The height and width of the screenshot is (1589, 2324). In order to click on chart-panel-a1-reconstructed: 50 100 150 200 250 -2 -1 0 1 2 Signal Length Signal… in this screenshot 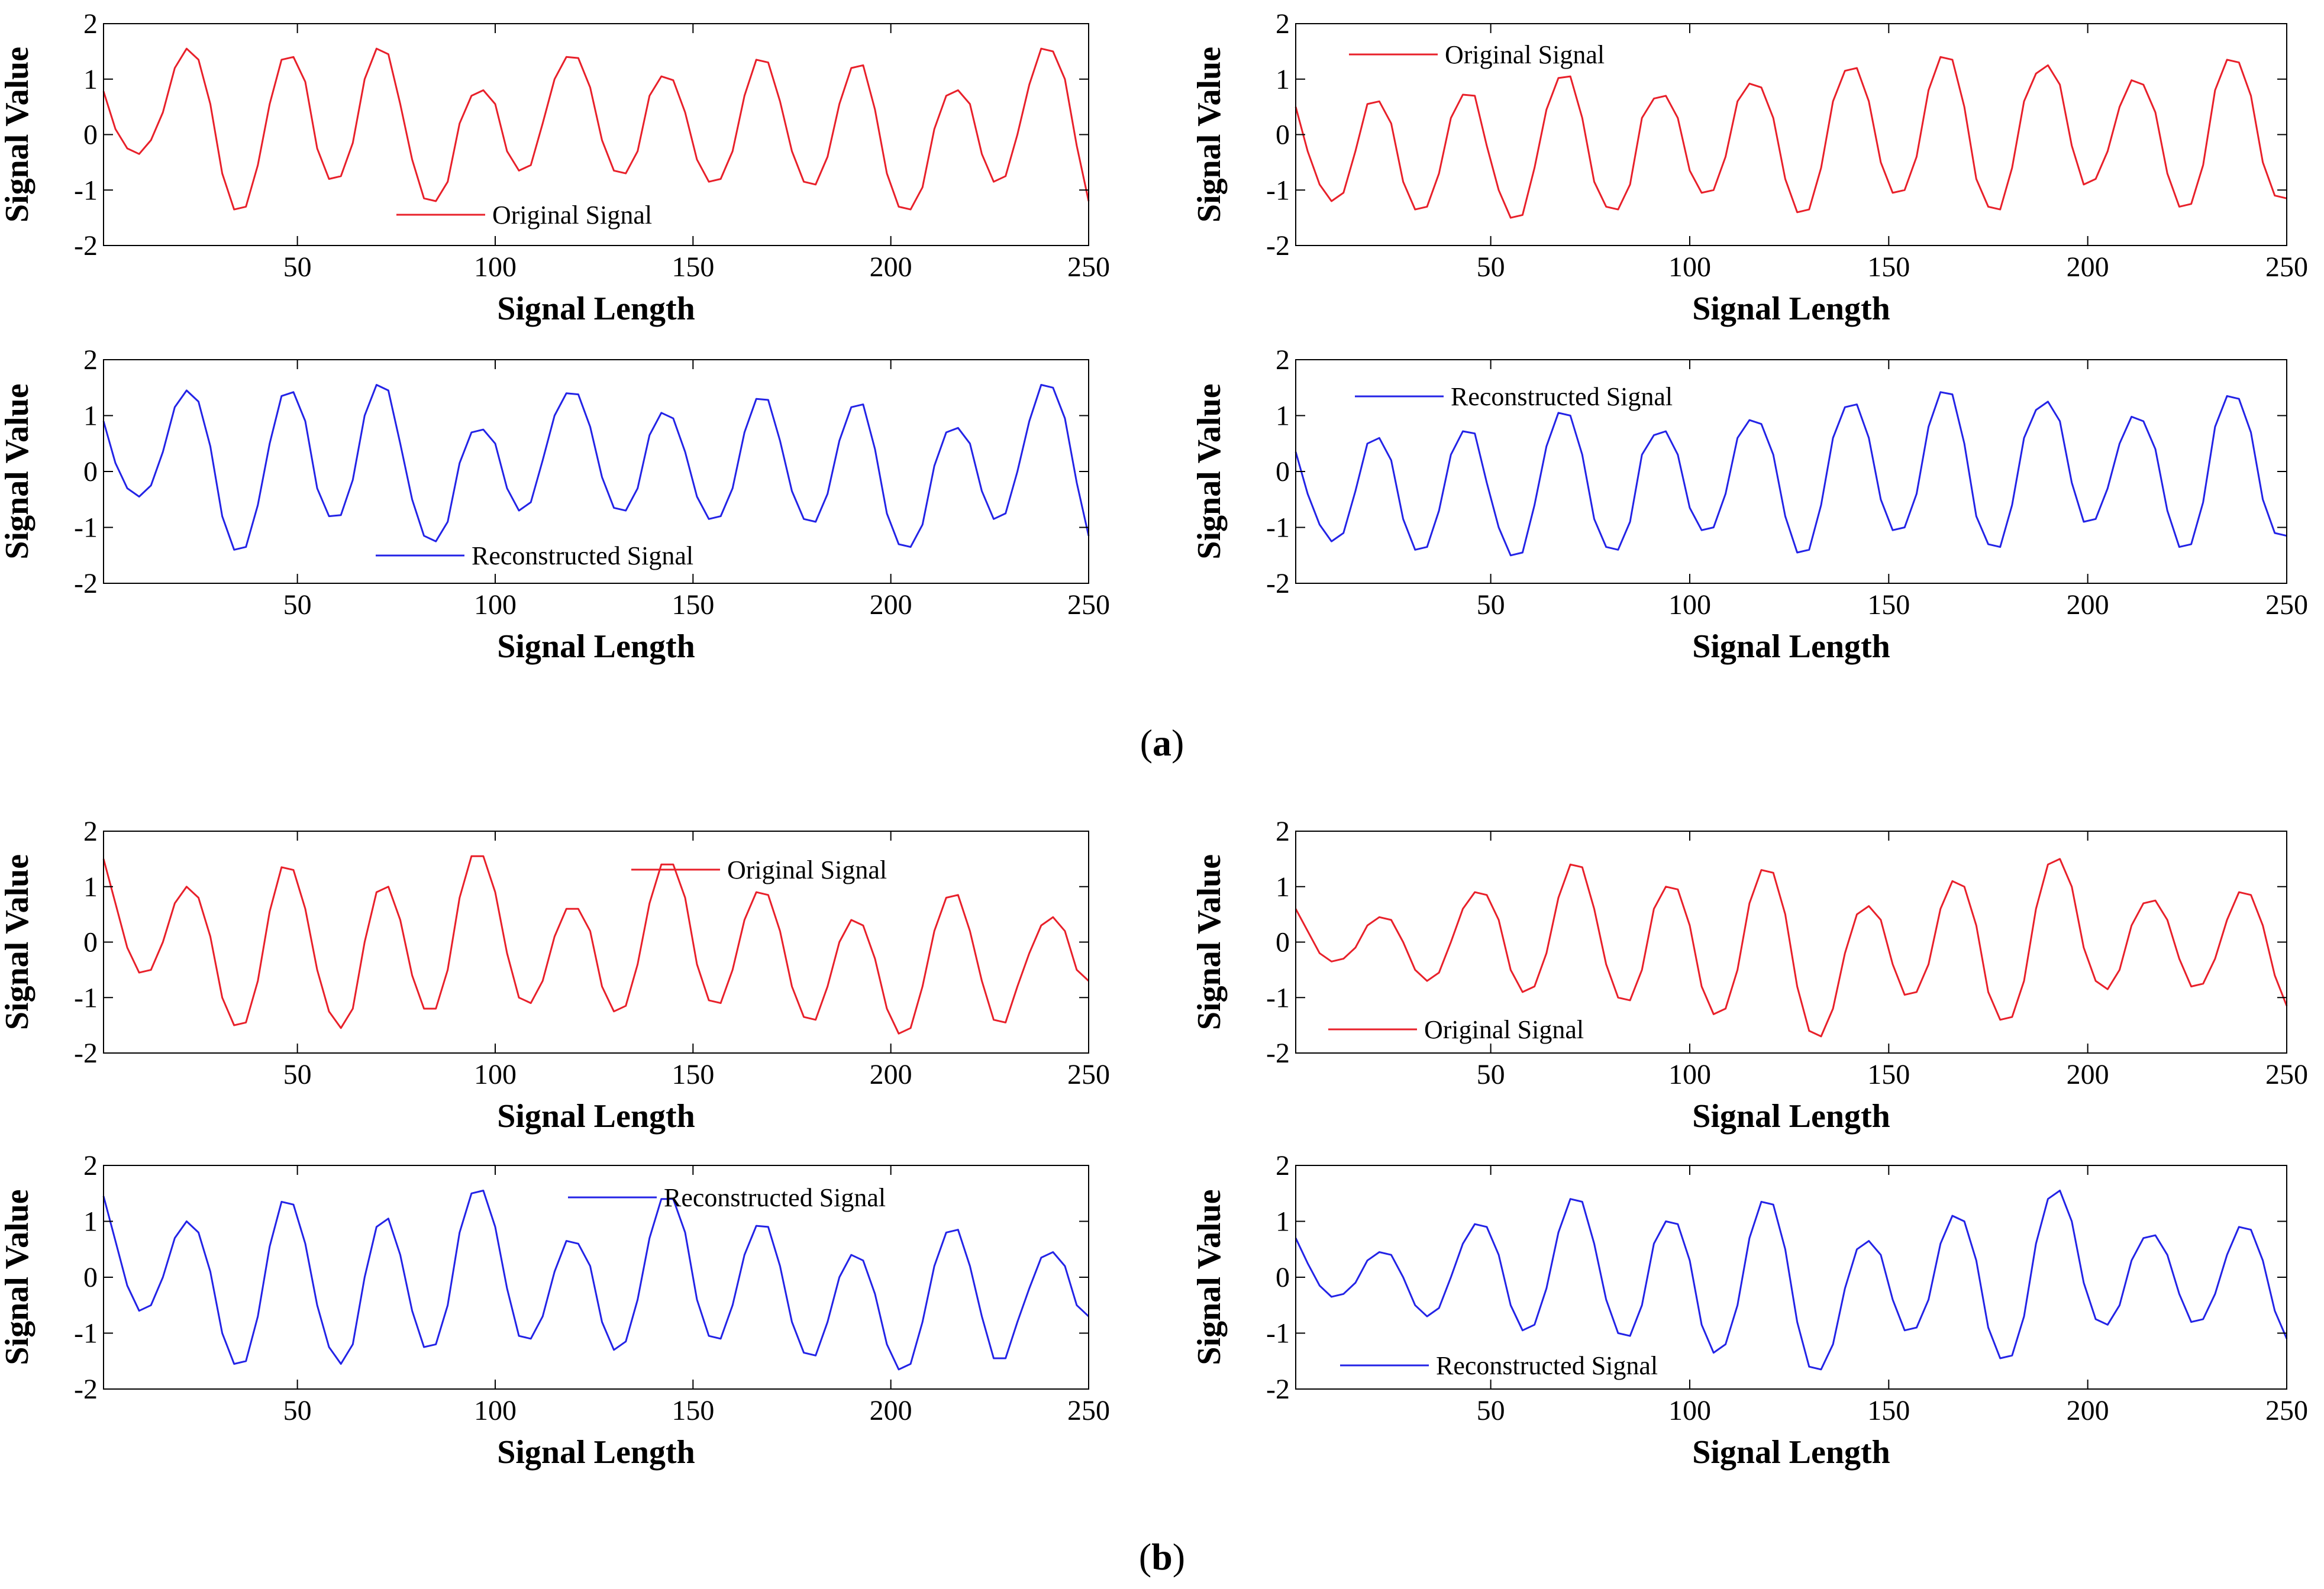, I will do `click(555, 504)`.